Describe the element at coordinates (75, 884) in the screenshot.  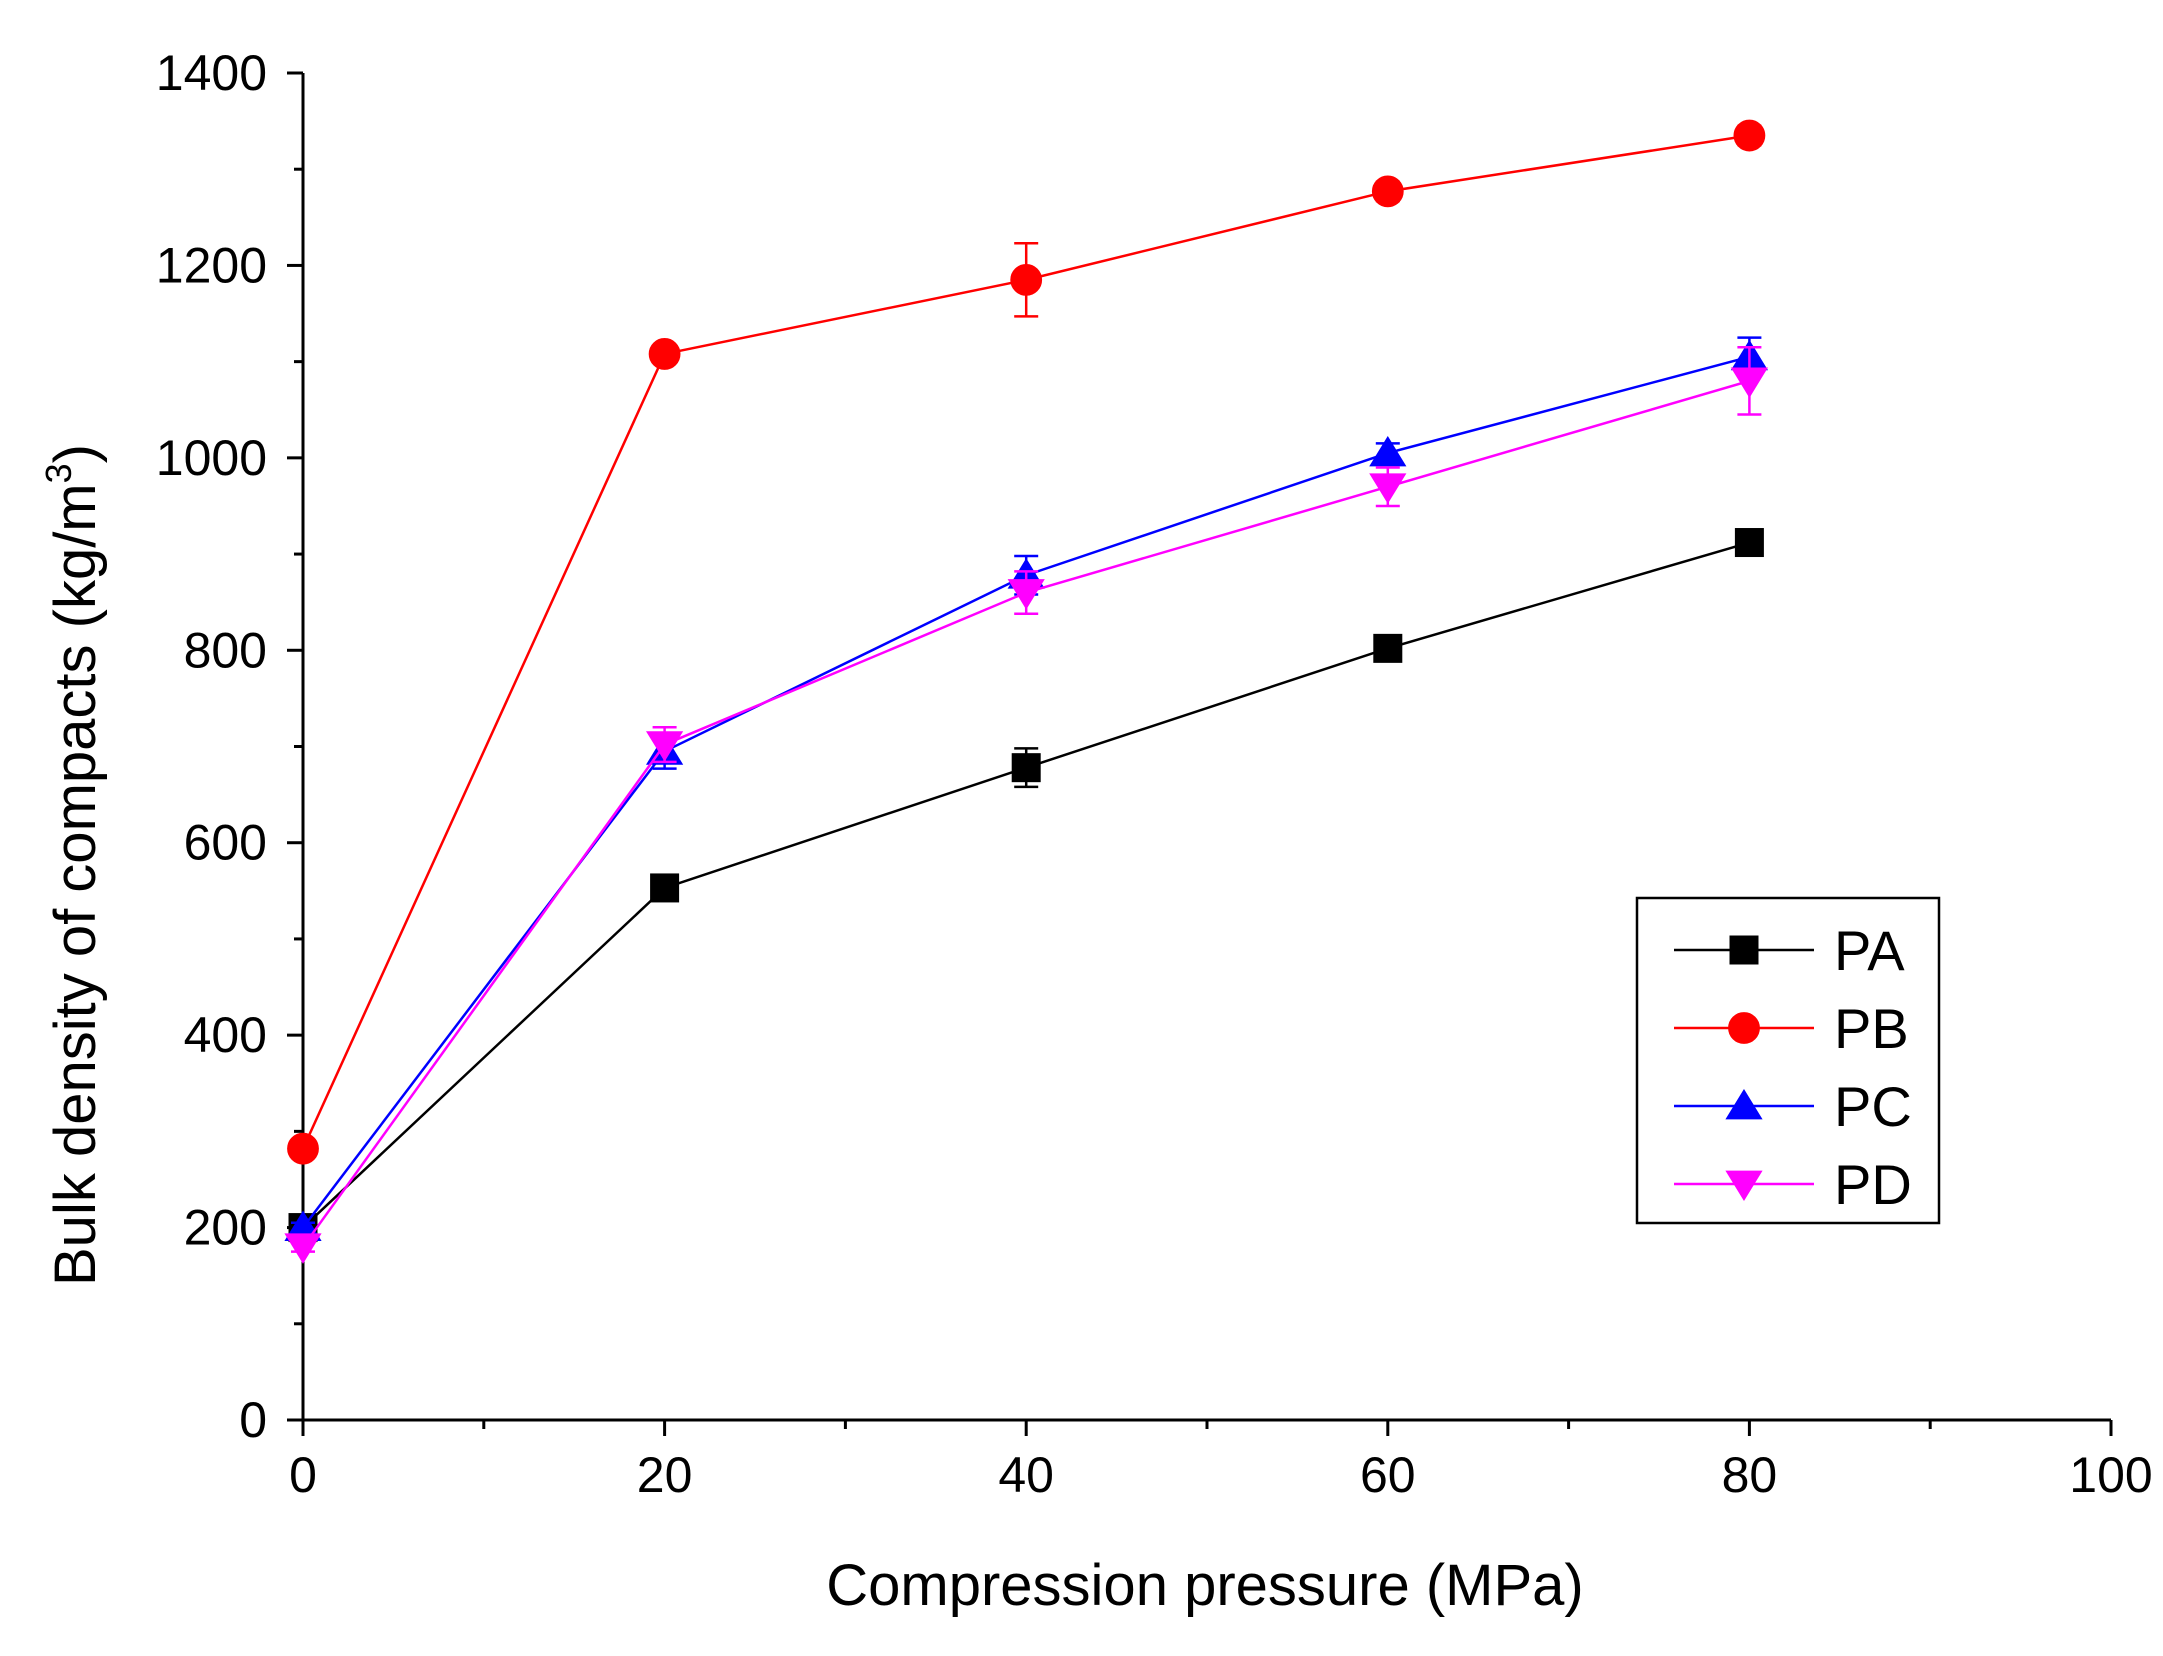
I see `y-axis-title-main: Bulk density of compacts (kg/m` at that location.